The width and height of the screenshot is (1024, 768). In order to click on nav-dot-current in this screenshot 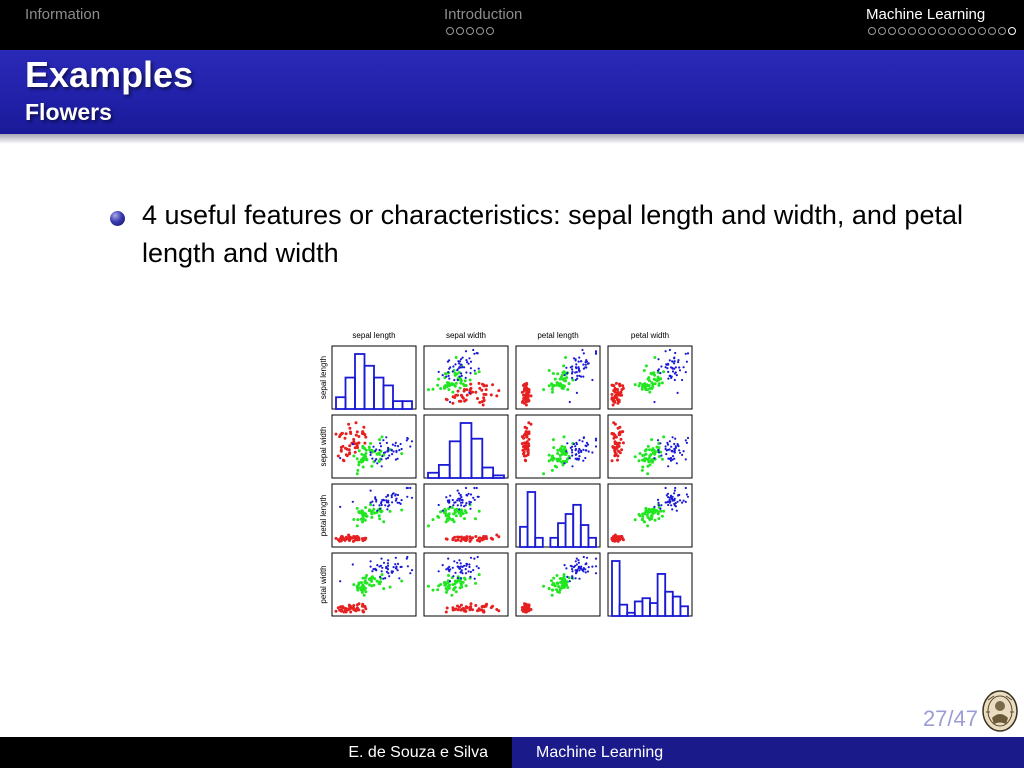, I will do `click(1012, 31)`.